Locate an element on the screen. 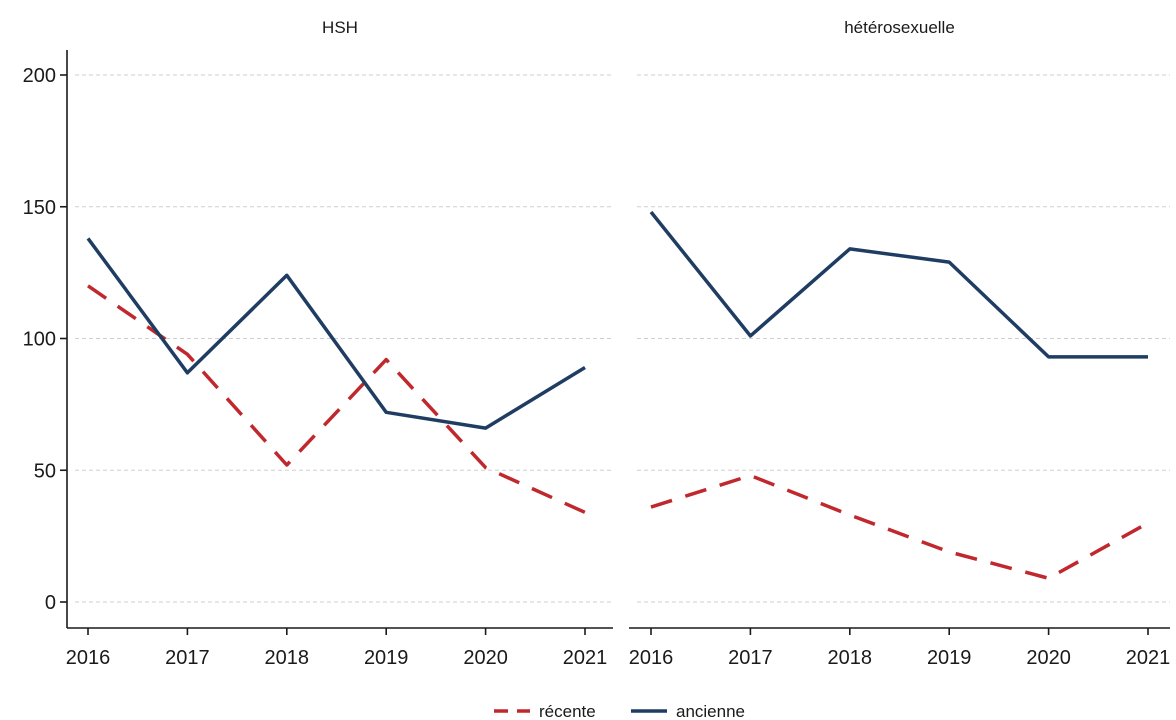  y-tick-label: 0 is located at coordinates (50, 603).